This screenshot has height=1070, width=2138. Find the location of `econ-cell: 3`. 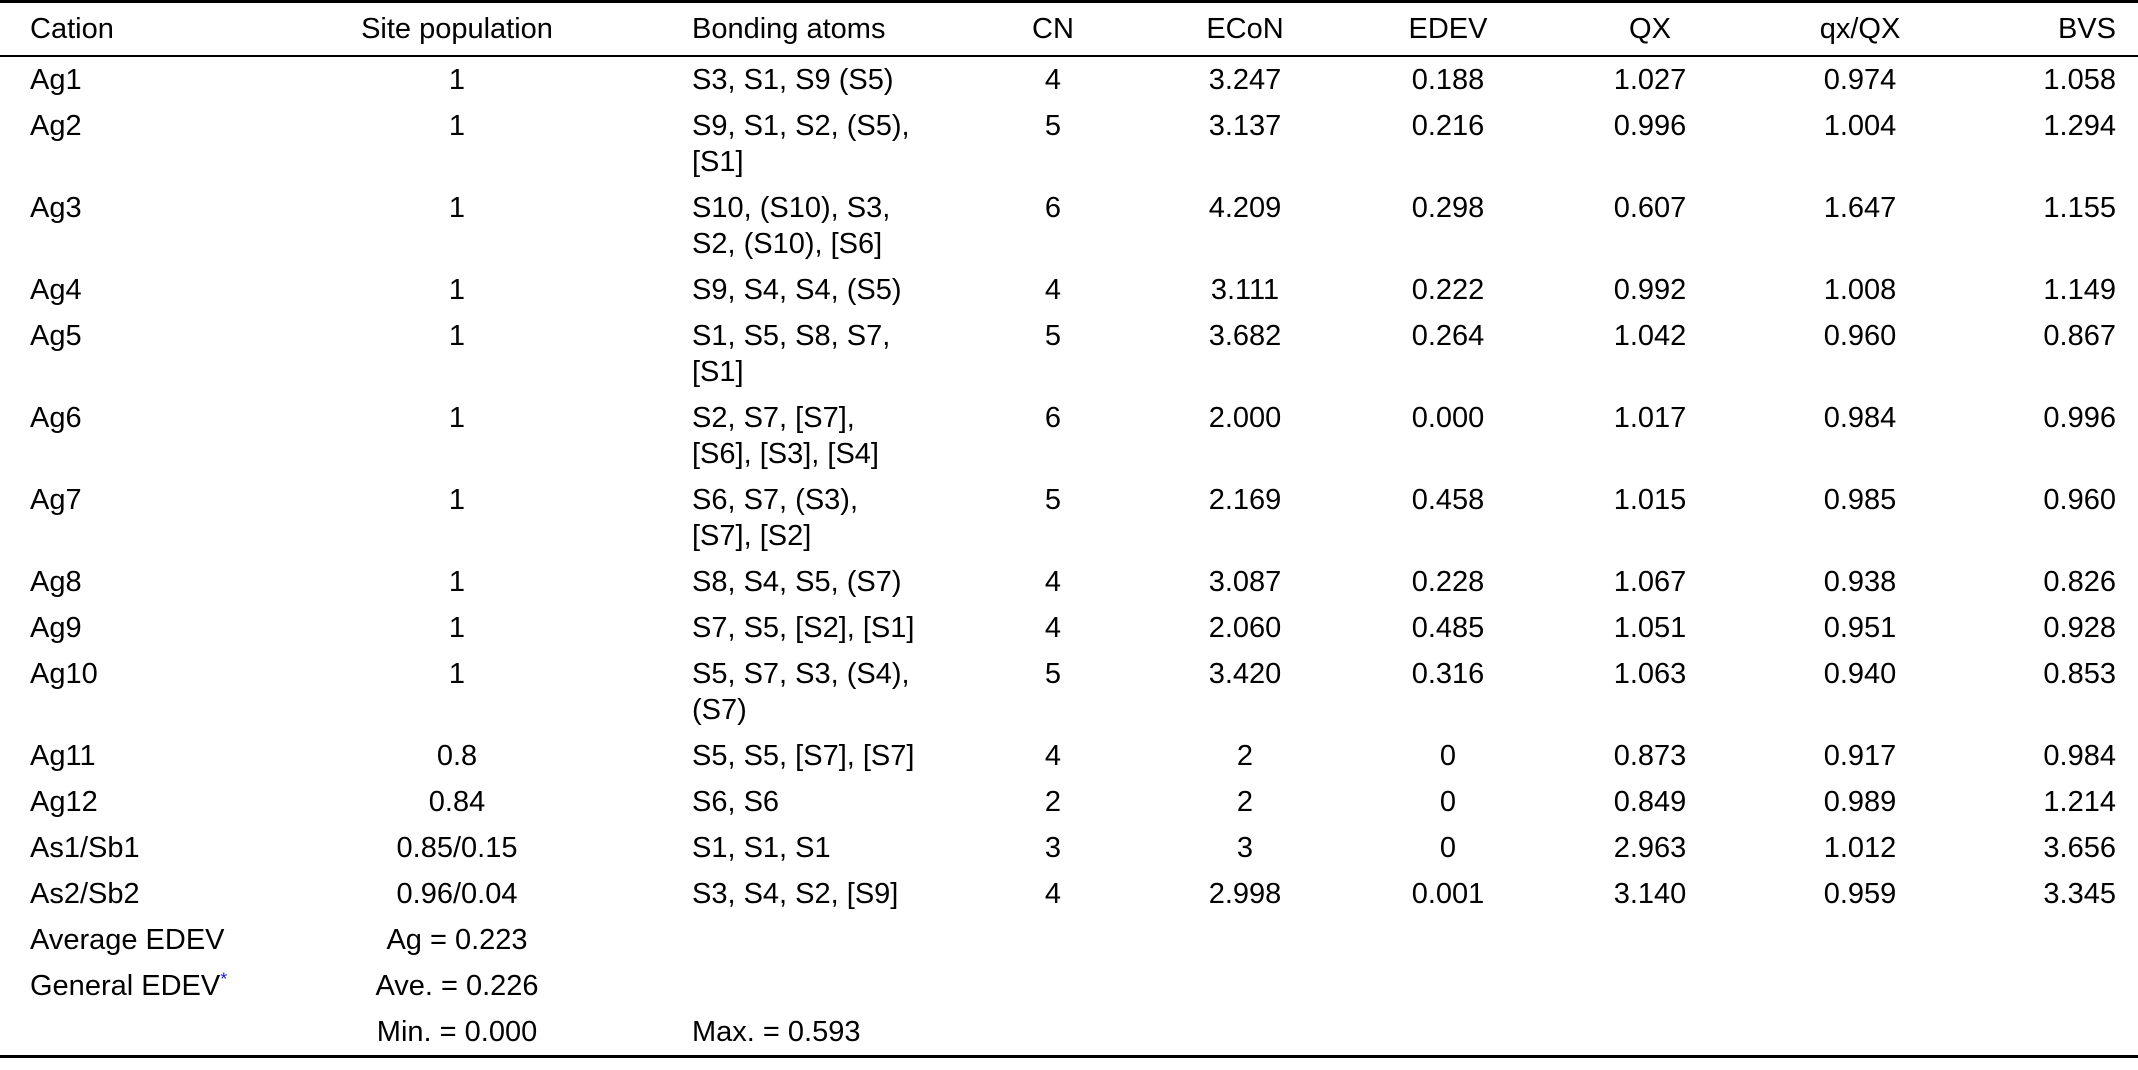

econ-cell: 3 is located at coordinates (1245, 848).